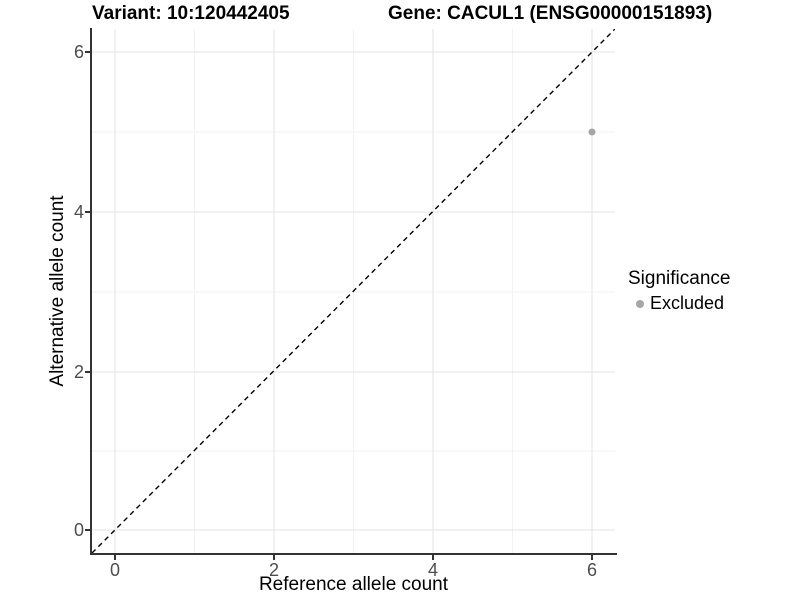  Describe the element at coordinates (679, 291) in the screenshot. I see `legend: Significance Excluded` at that location.